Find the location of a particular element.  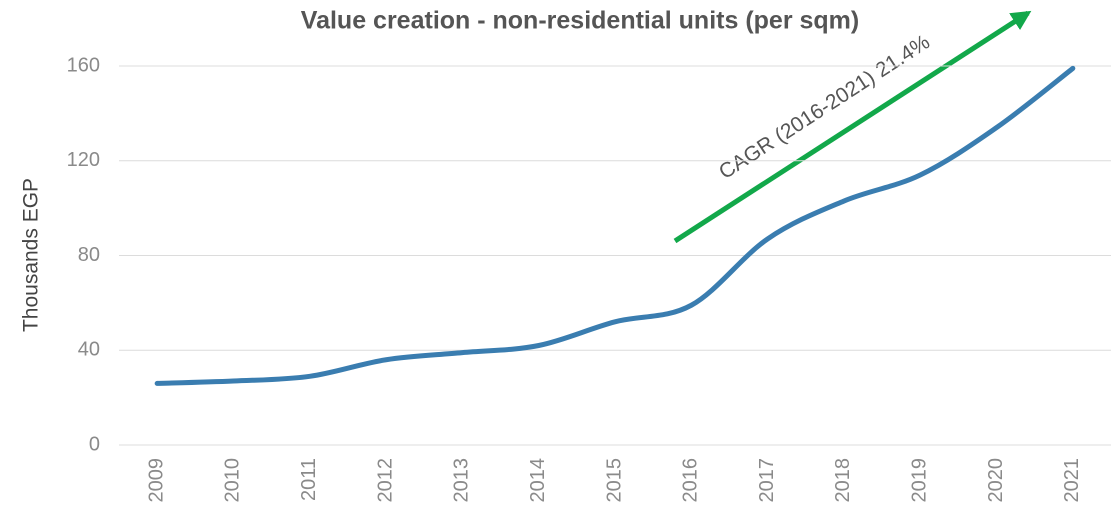

x-tick-label: 2010 is located at coordinates (233, 480).